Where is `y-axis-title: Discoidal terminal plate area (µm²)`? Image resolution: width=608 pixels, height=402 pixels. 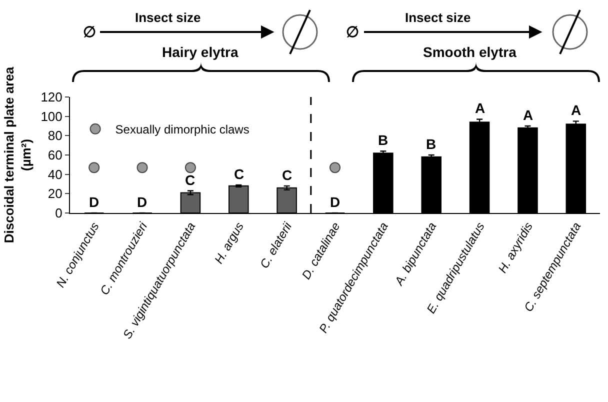
y-axis-title: Discoidal terminal plate area (µm²) is located at coordinates (18, 155).